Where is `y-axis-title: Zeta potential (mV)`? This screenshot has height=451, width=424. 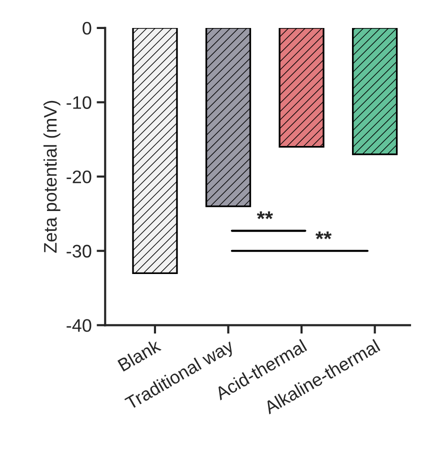 y-axis-title: Zeta potential (mV) is located at coordinates (51, 176).